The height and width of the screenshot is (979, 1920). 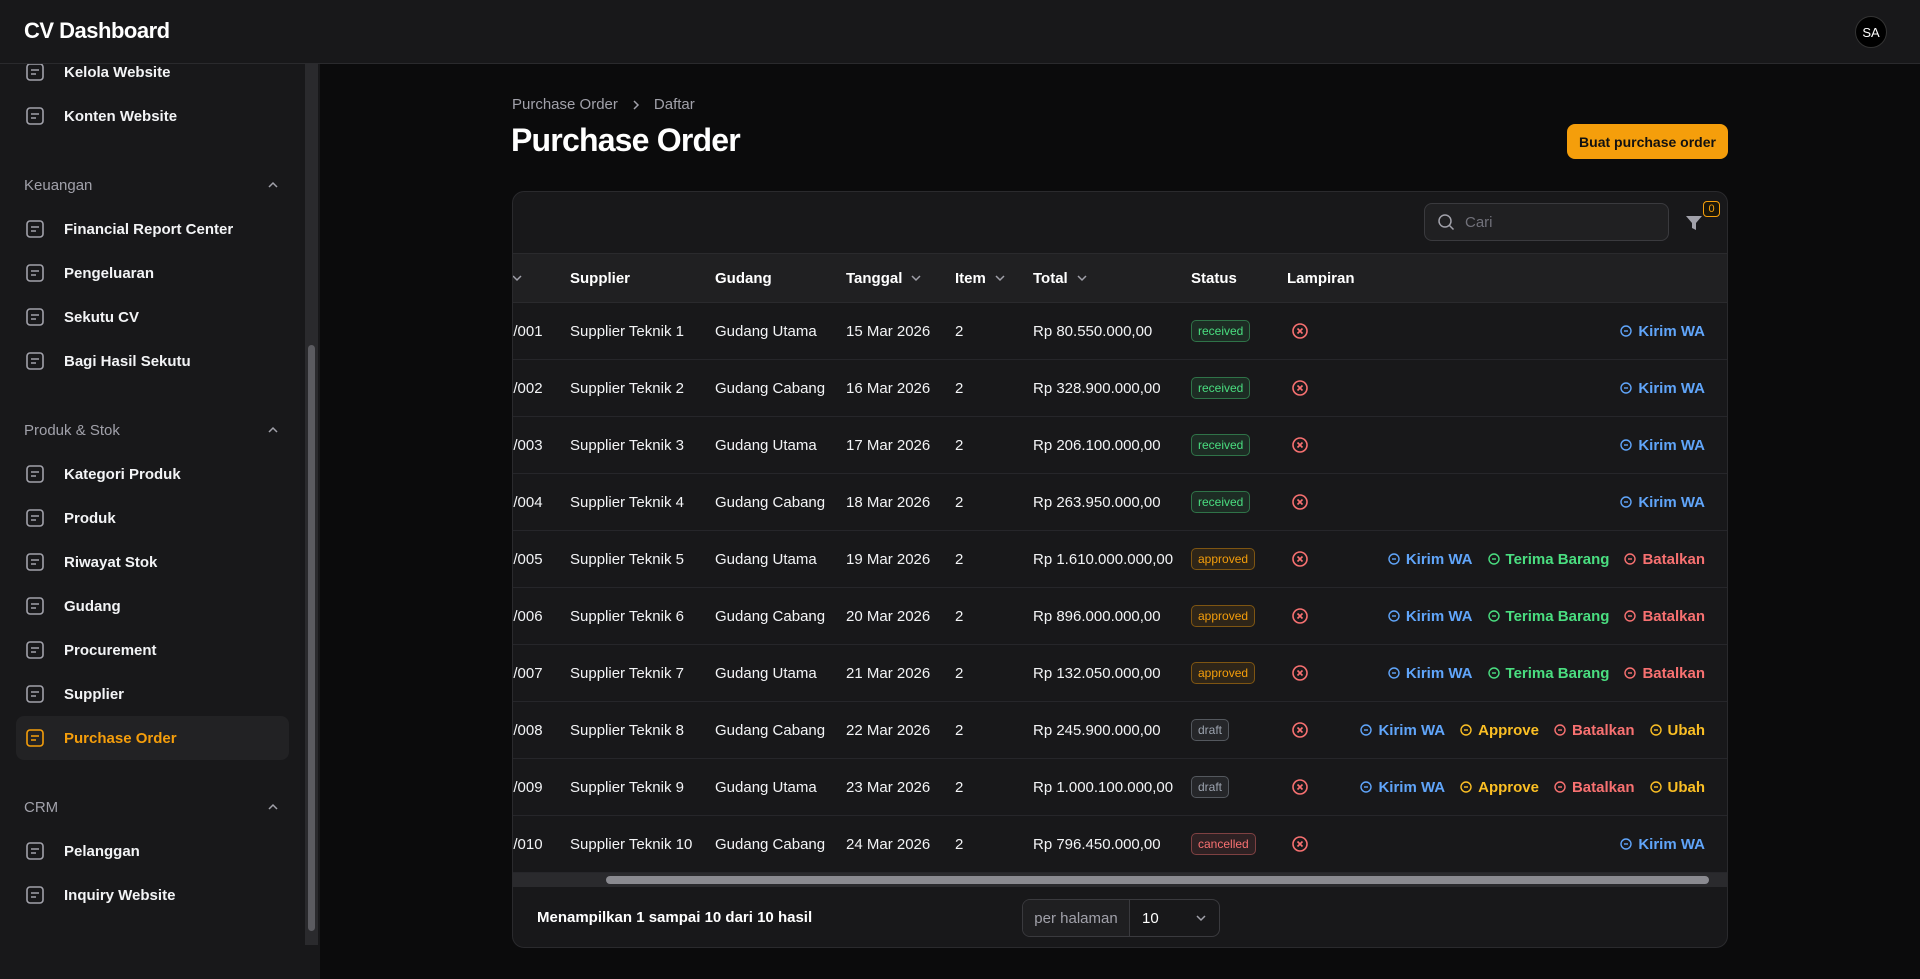 What do you see at coordinates (152, 273) in the screenshot?
I see `nav-item: Pengeluaran` at bounding box center [152, 273].